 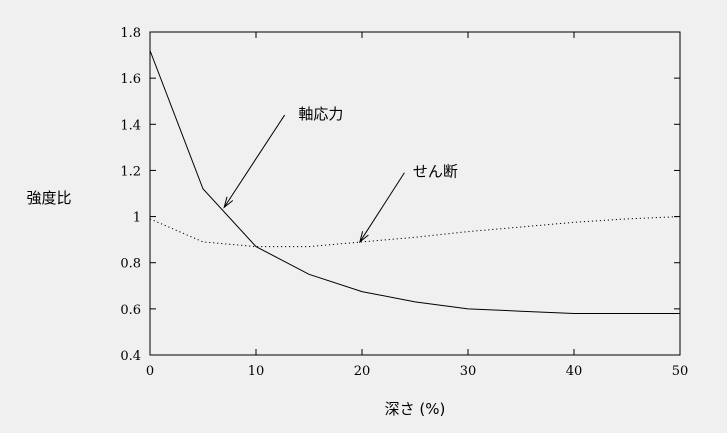 I want to click on y-tick-label: 0.6, so click(x=130, y=310).